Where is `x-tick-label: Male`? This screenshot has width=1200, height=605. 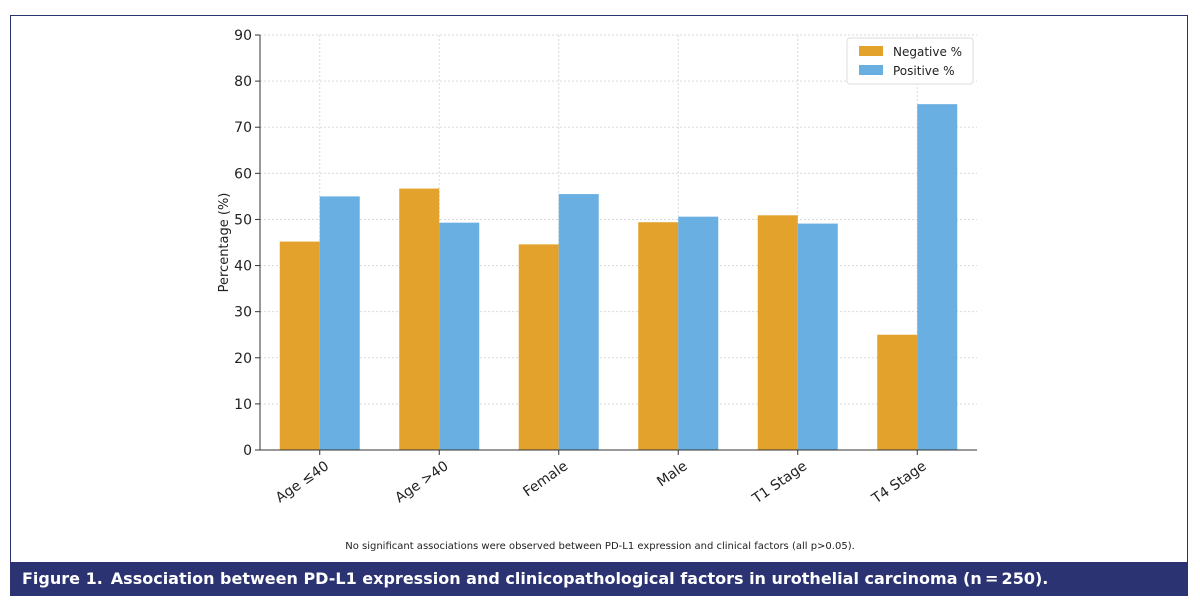 x-tick-label: Male is located at coordinates (672, 474).